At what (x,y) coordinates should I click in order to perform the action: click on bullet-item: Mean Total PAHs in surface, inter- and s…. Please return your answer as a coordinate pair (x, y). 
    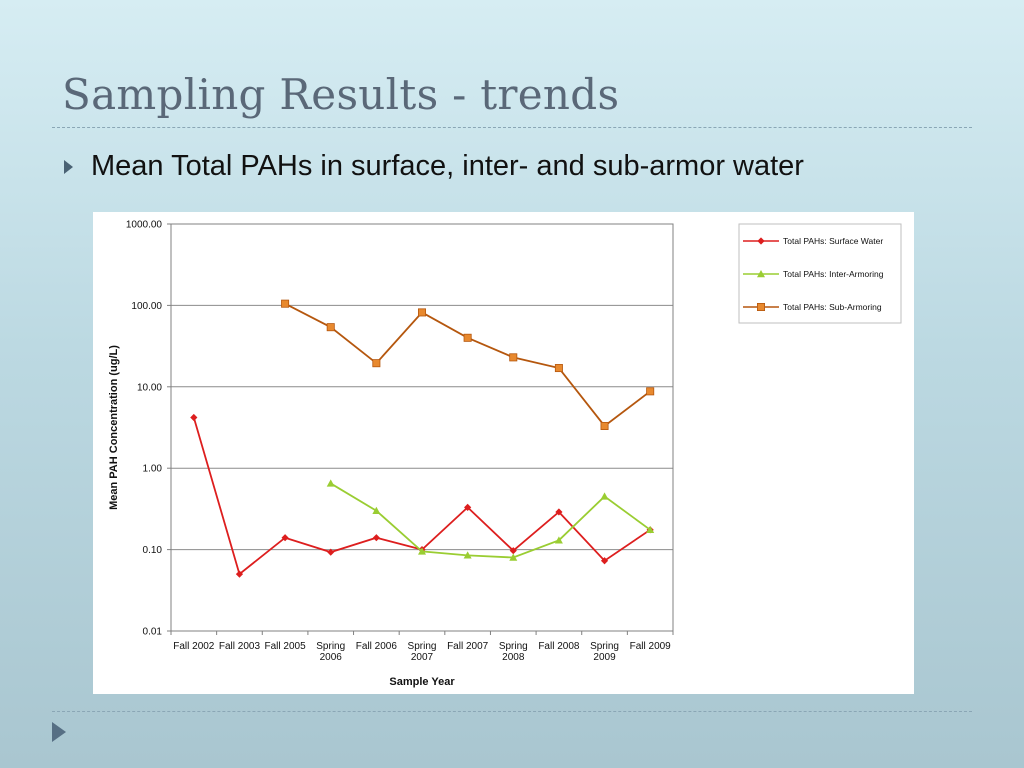
    Looking at the image, I should click on (434, 166).